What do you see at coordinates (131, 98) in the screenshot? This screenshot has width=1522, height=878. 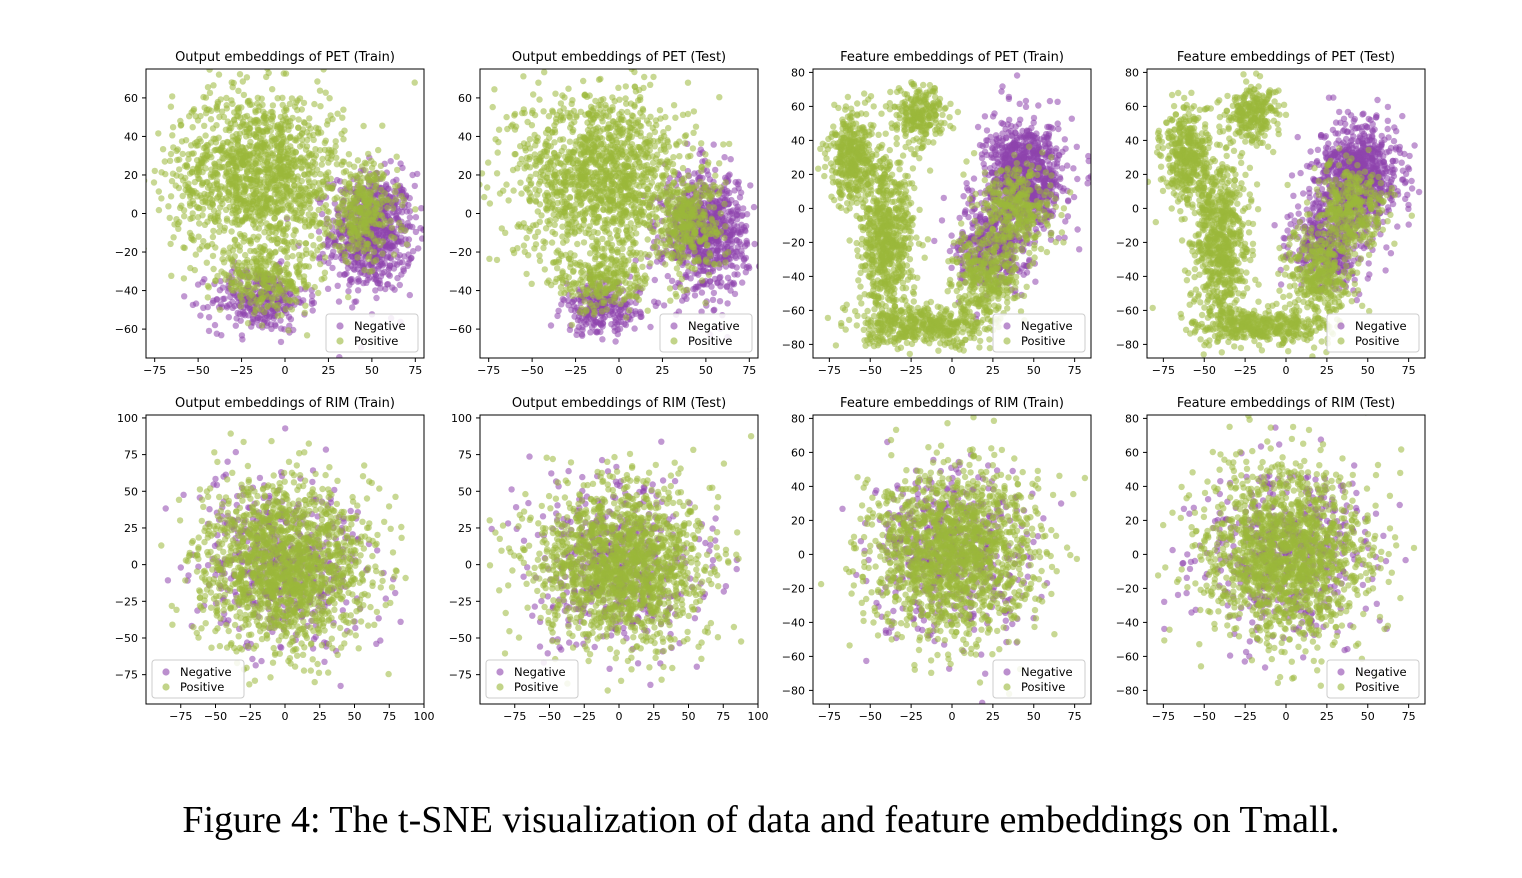 I see `y-tick-label: 60` at bounding box center [131, 98].